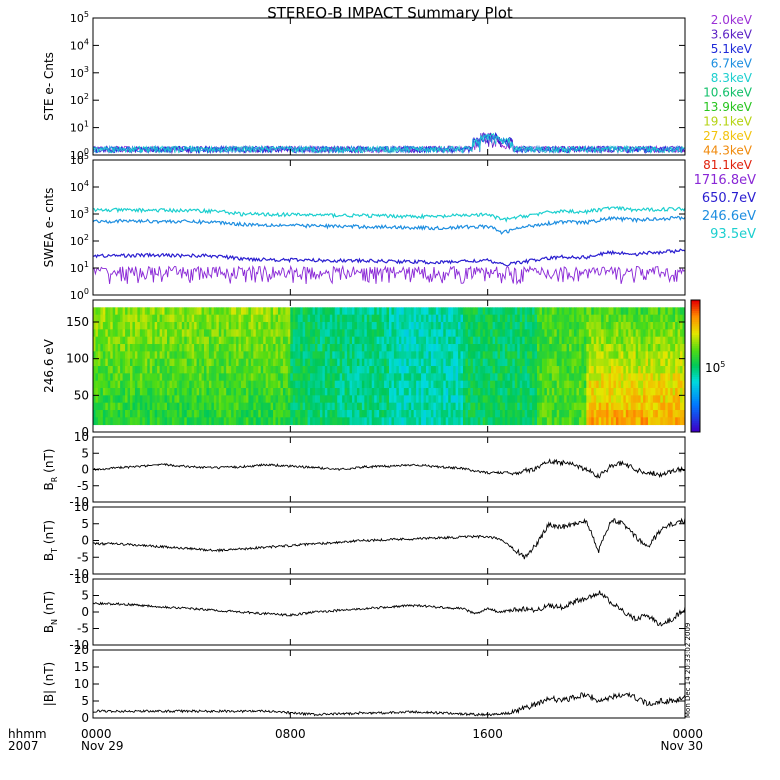 Image resolution: width=780 pixels, height=780 pixels. What do you see at coordinates (487, 734) in the screenshot?
I see `x-tick-time: 1600` at bounding box center [487, 734].